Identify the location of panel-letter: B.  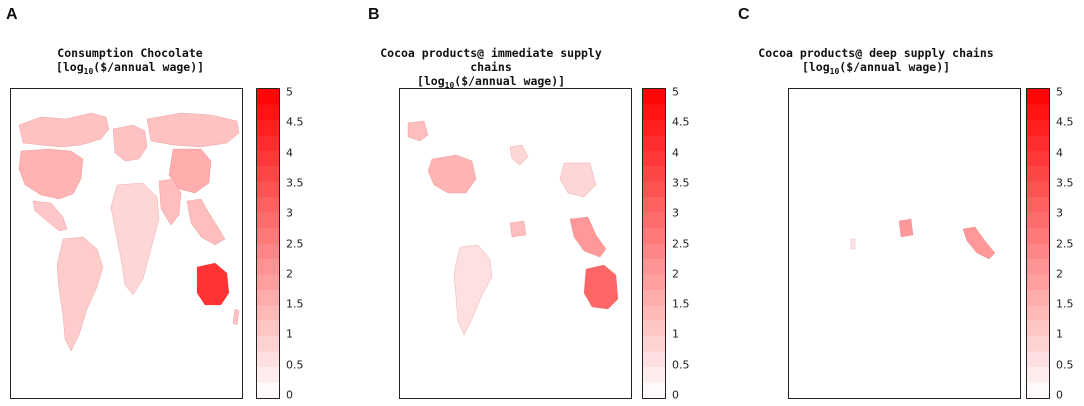
(374, 14).